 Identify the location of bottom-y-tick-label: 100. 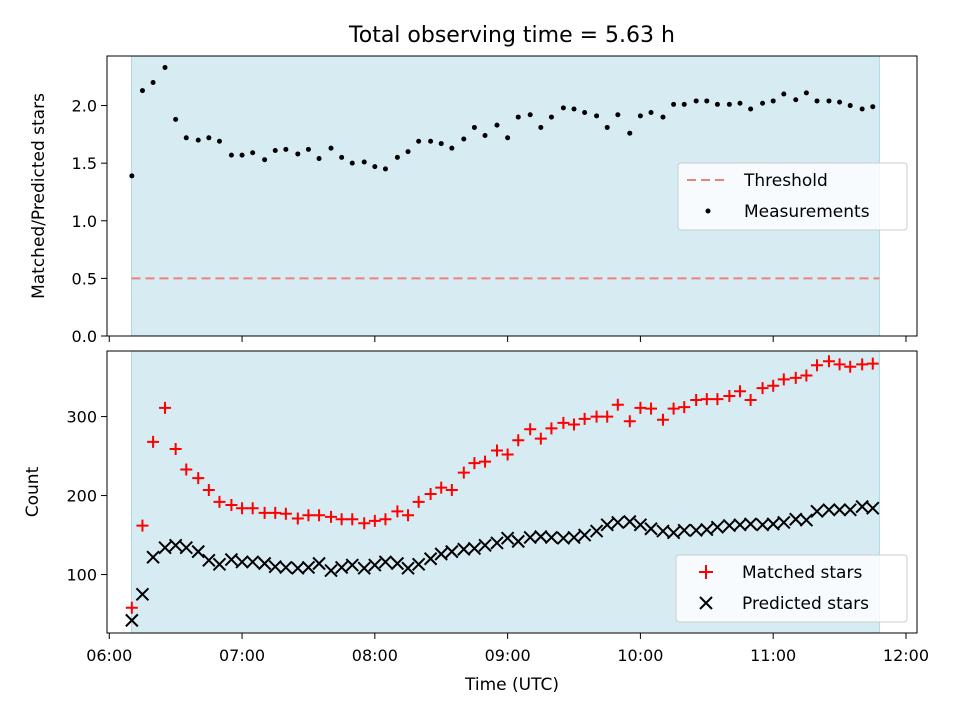
(81, 575).